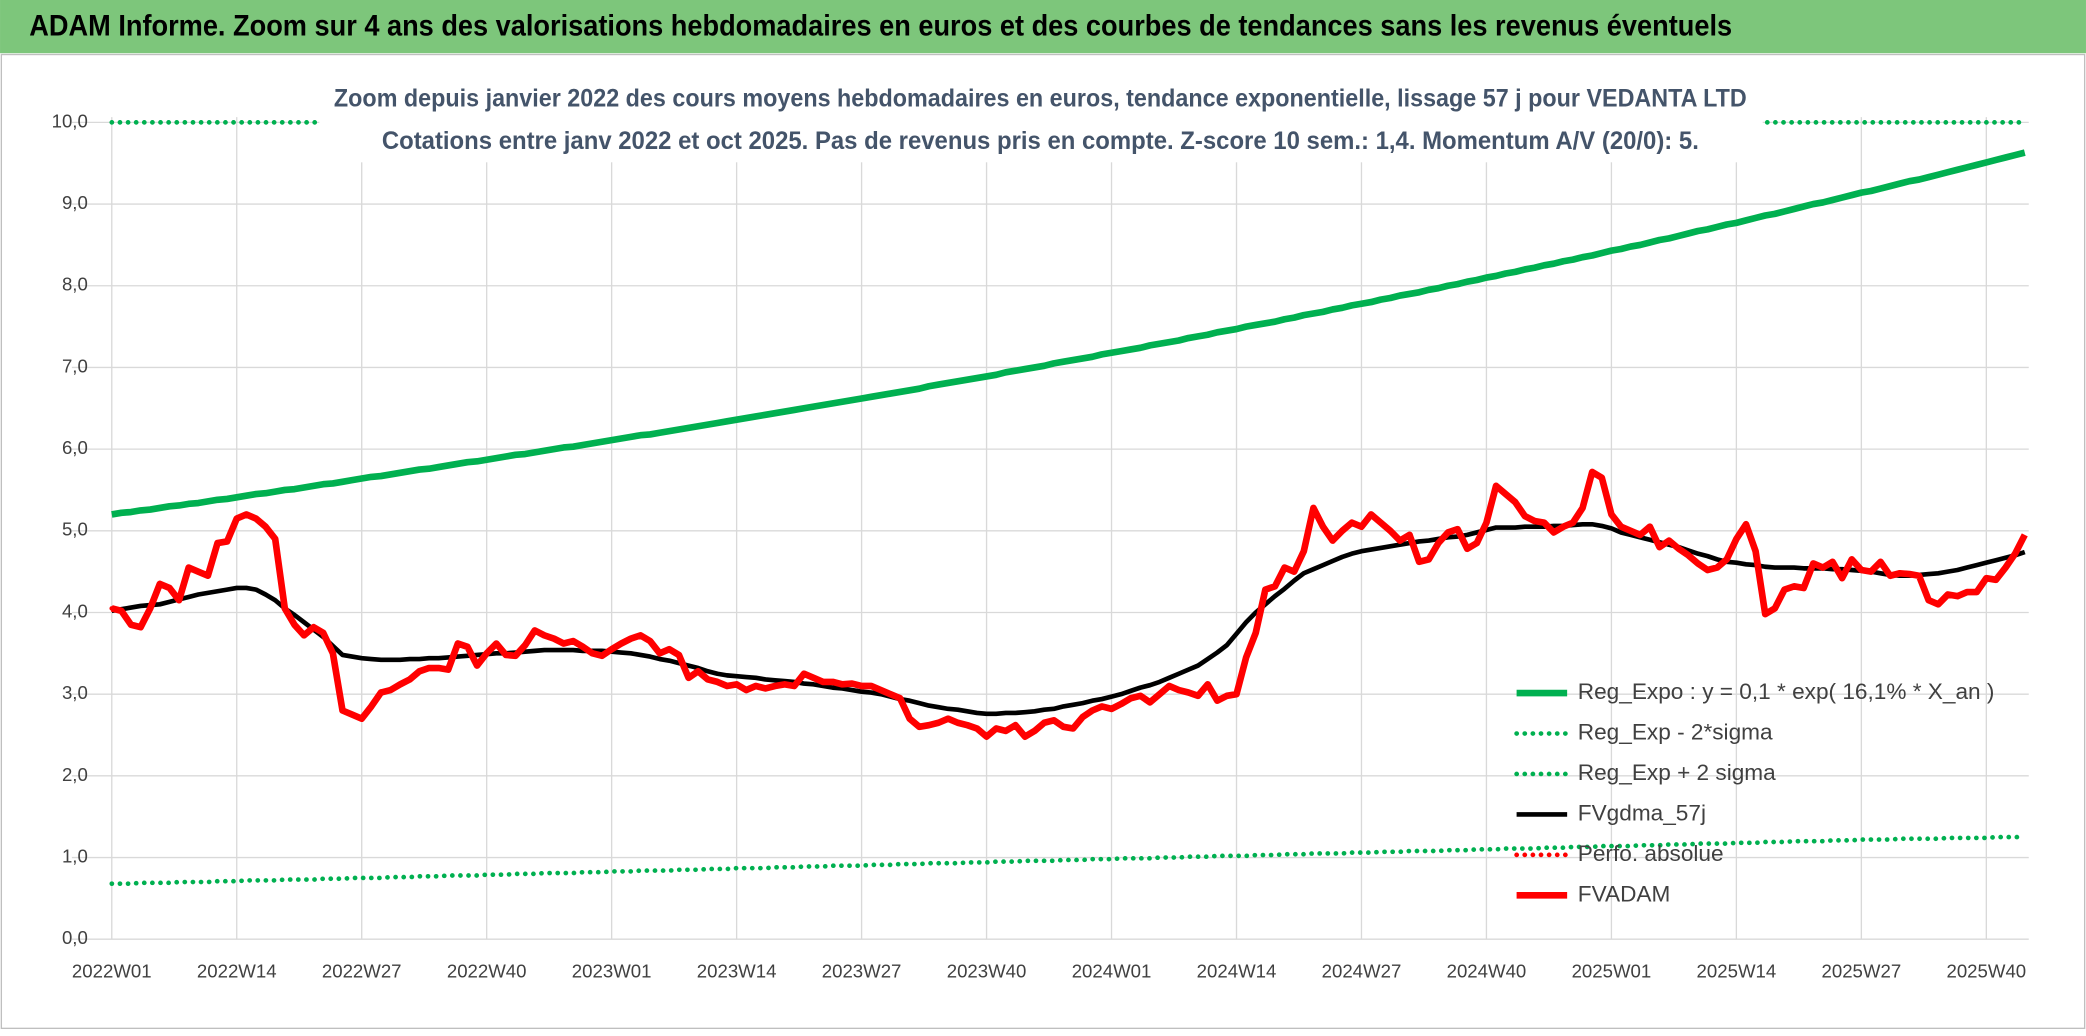 Image resolution: width=2086 pixels, height=1036 pixels. What do you see at coordinates (75, 692) in the screenshot?
I see `y-tick-label: 3,0` at bounding box center [75, 692].